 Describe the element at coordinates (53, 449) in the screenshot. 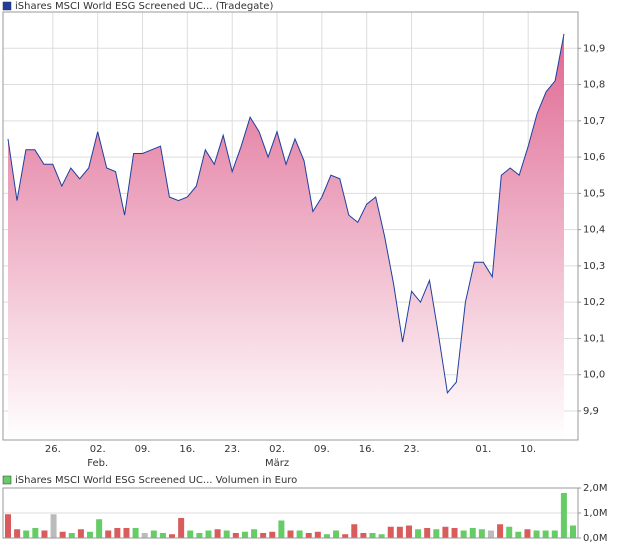

I see `x-tick-label: 26.` at that location.